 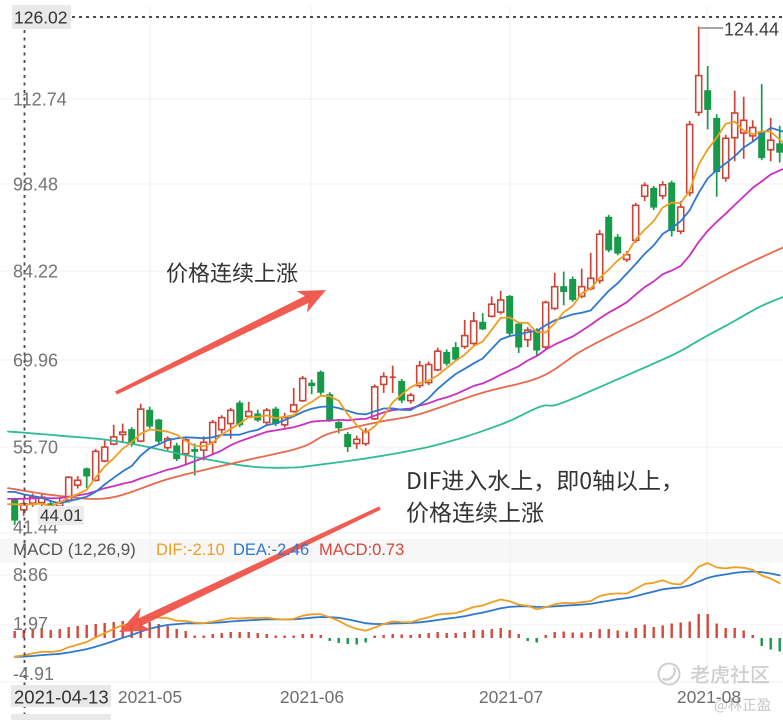 What do you see at coordinates (41, 18) in the screenshot?
I see `svg-text: 126.02` at bounding box center [41, 18].